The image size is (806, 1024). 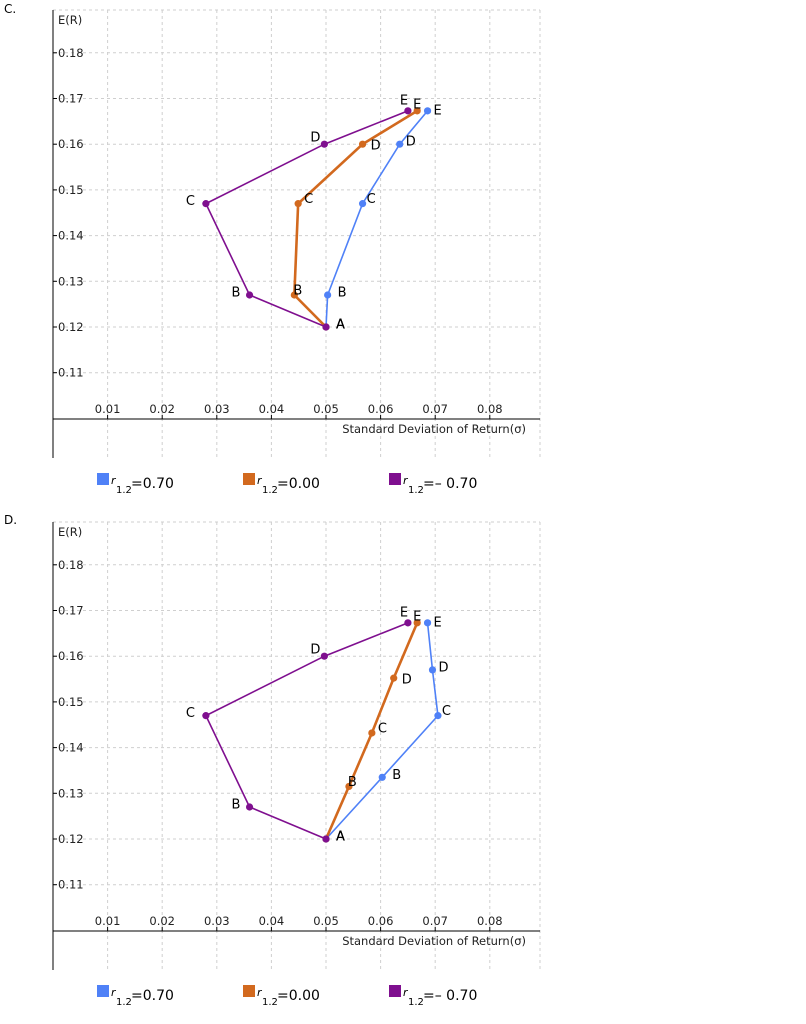 What do you see at coordinates (381, 409) in the screenshot?
I see `x-tick-label: 0.06` at bounding box center [381, 409].